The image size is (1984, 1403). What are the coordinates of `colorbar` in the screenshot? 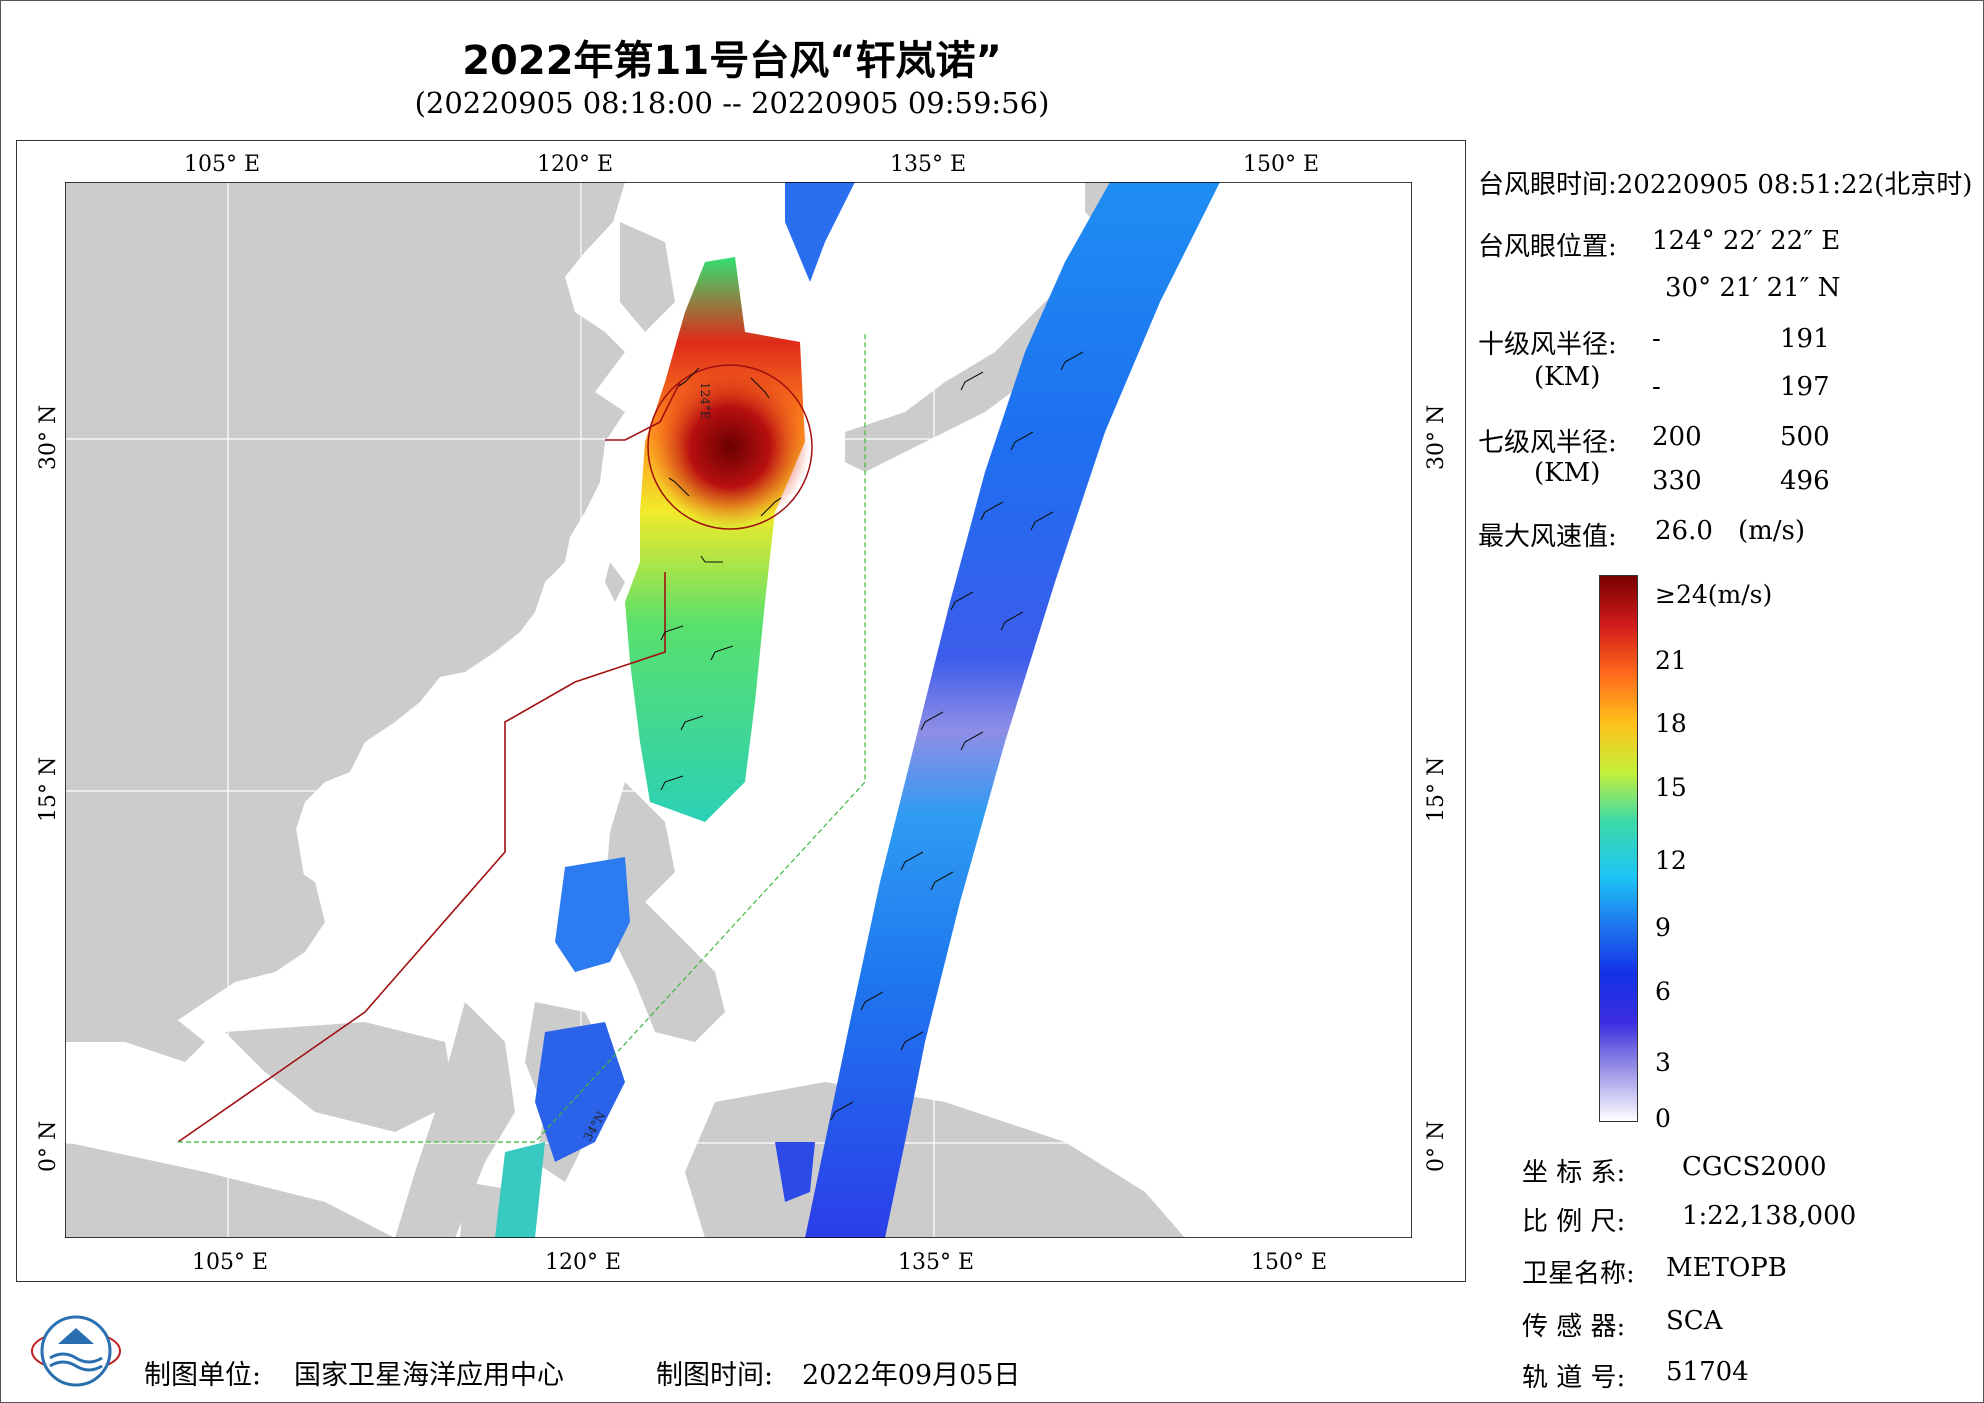 It's located at (1618, 848).